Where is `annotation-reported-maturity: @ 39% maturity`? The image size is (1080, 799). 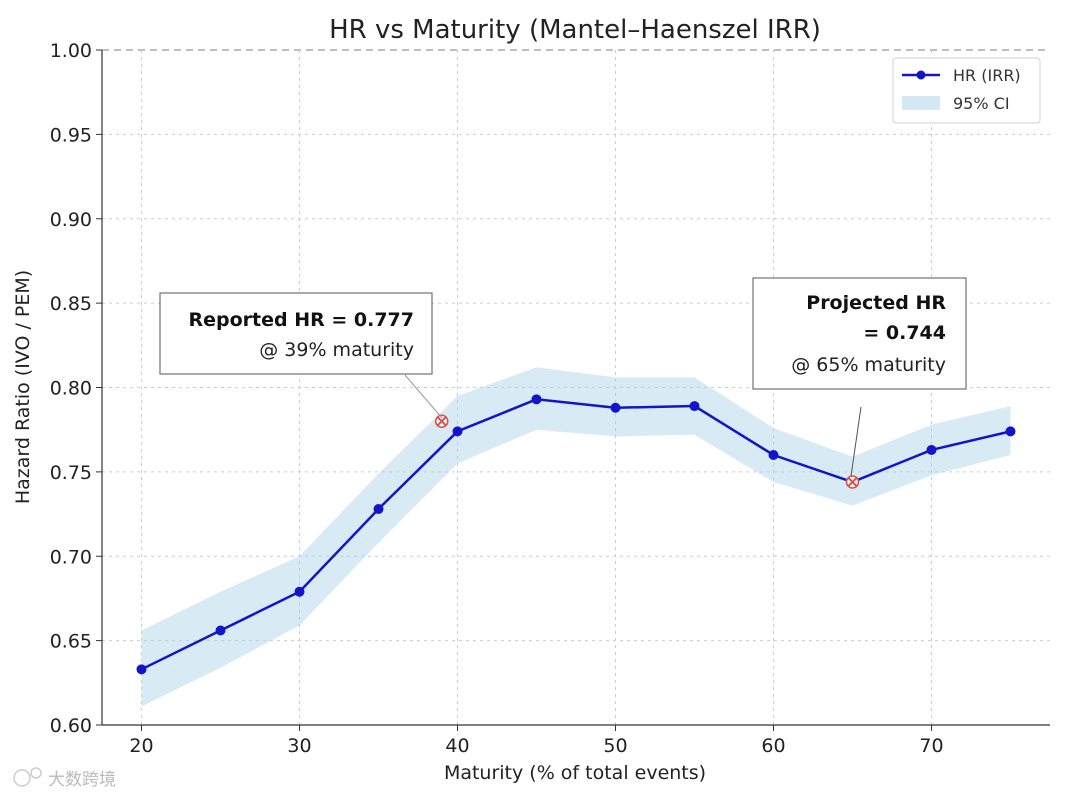
annotation-reported-maturity: @ 39% maturity is located at coordinates (336, 350).